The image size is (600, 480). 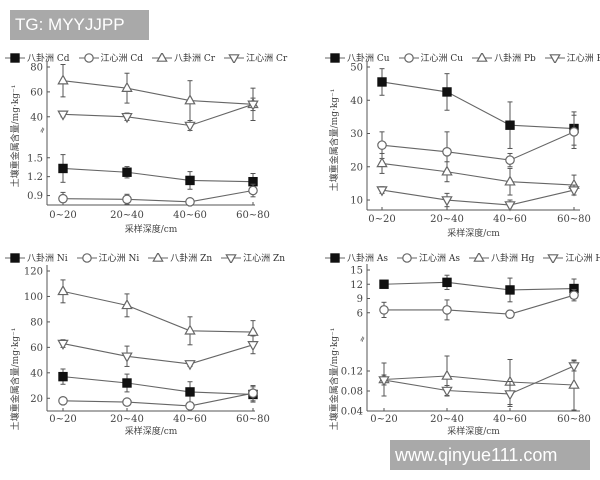 What do you see at coordinates (510, 419) in the screenshot?
I see `x-tick-label: 40~60` at bounding box center [510, 419].